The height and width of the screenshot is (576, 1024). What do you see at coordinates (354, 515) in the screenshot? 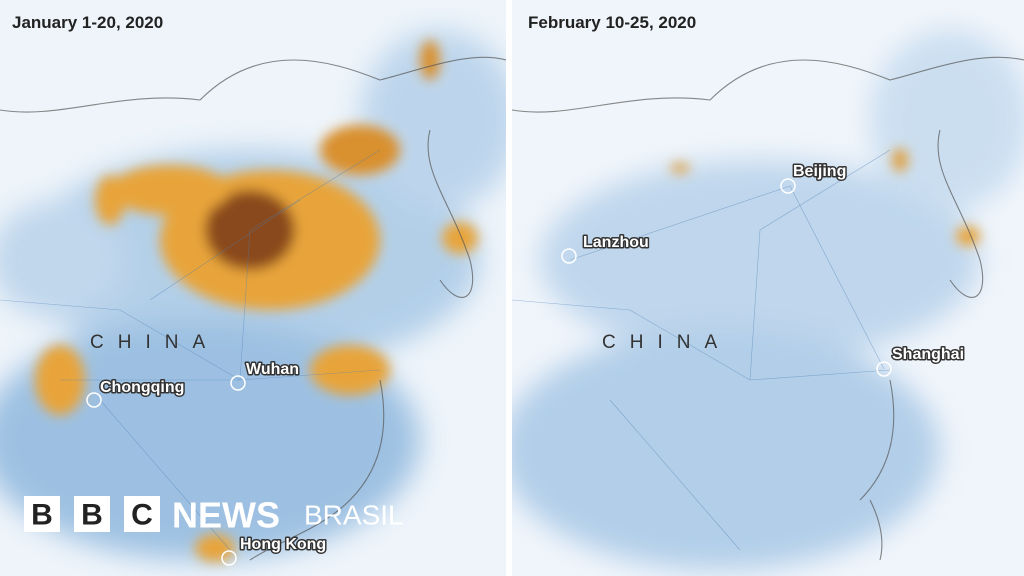
I see `logo-edition: BRASIL` at bounding box center [354, 515].